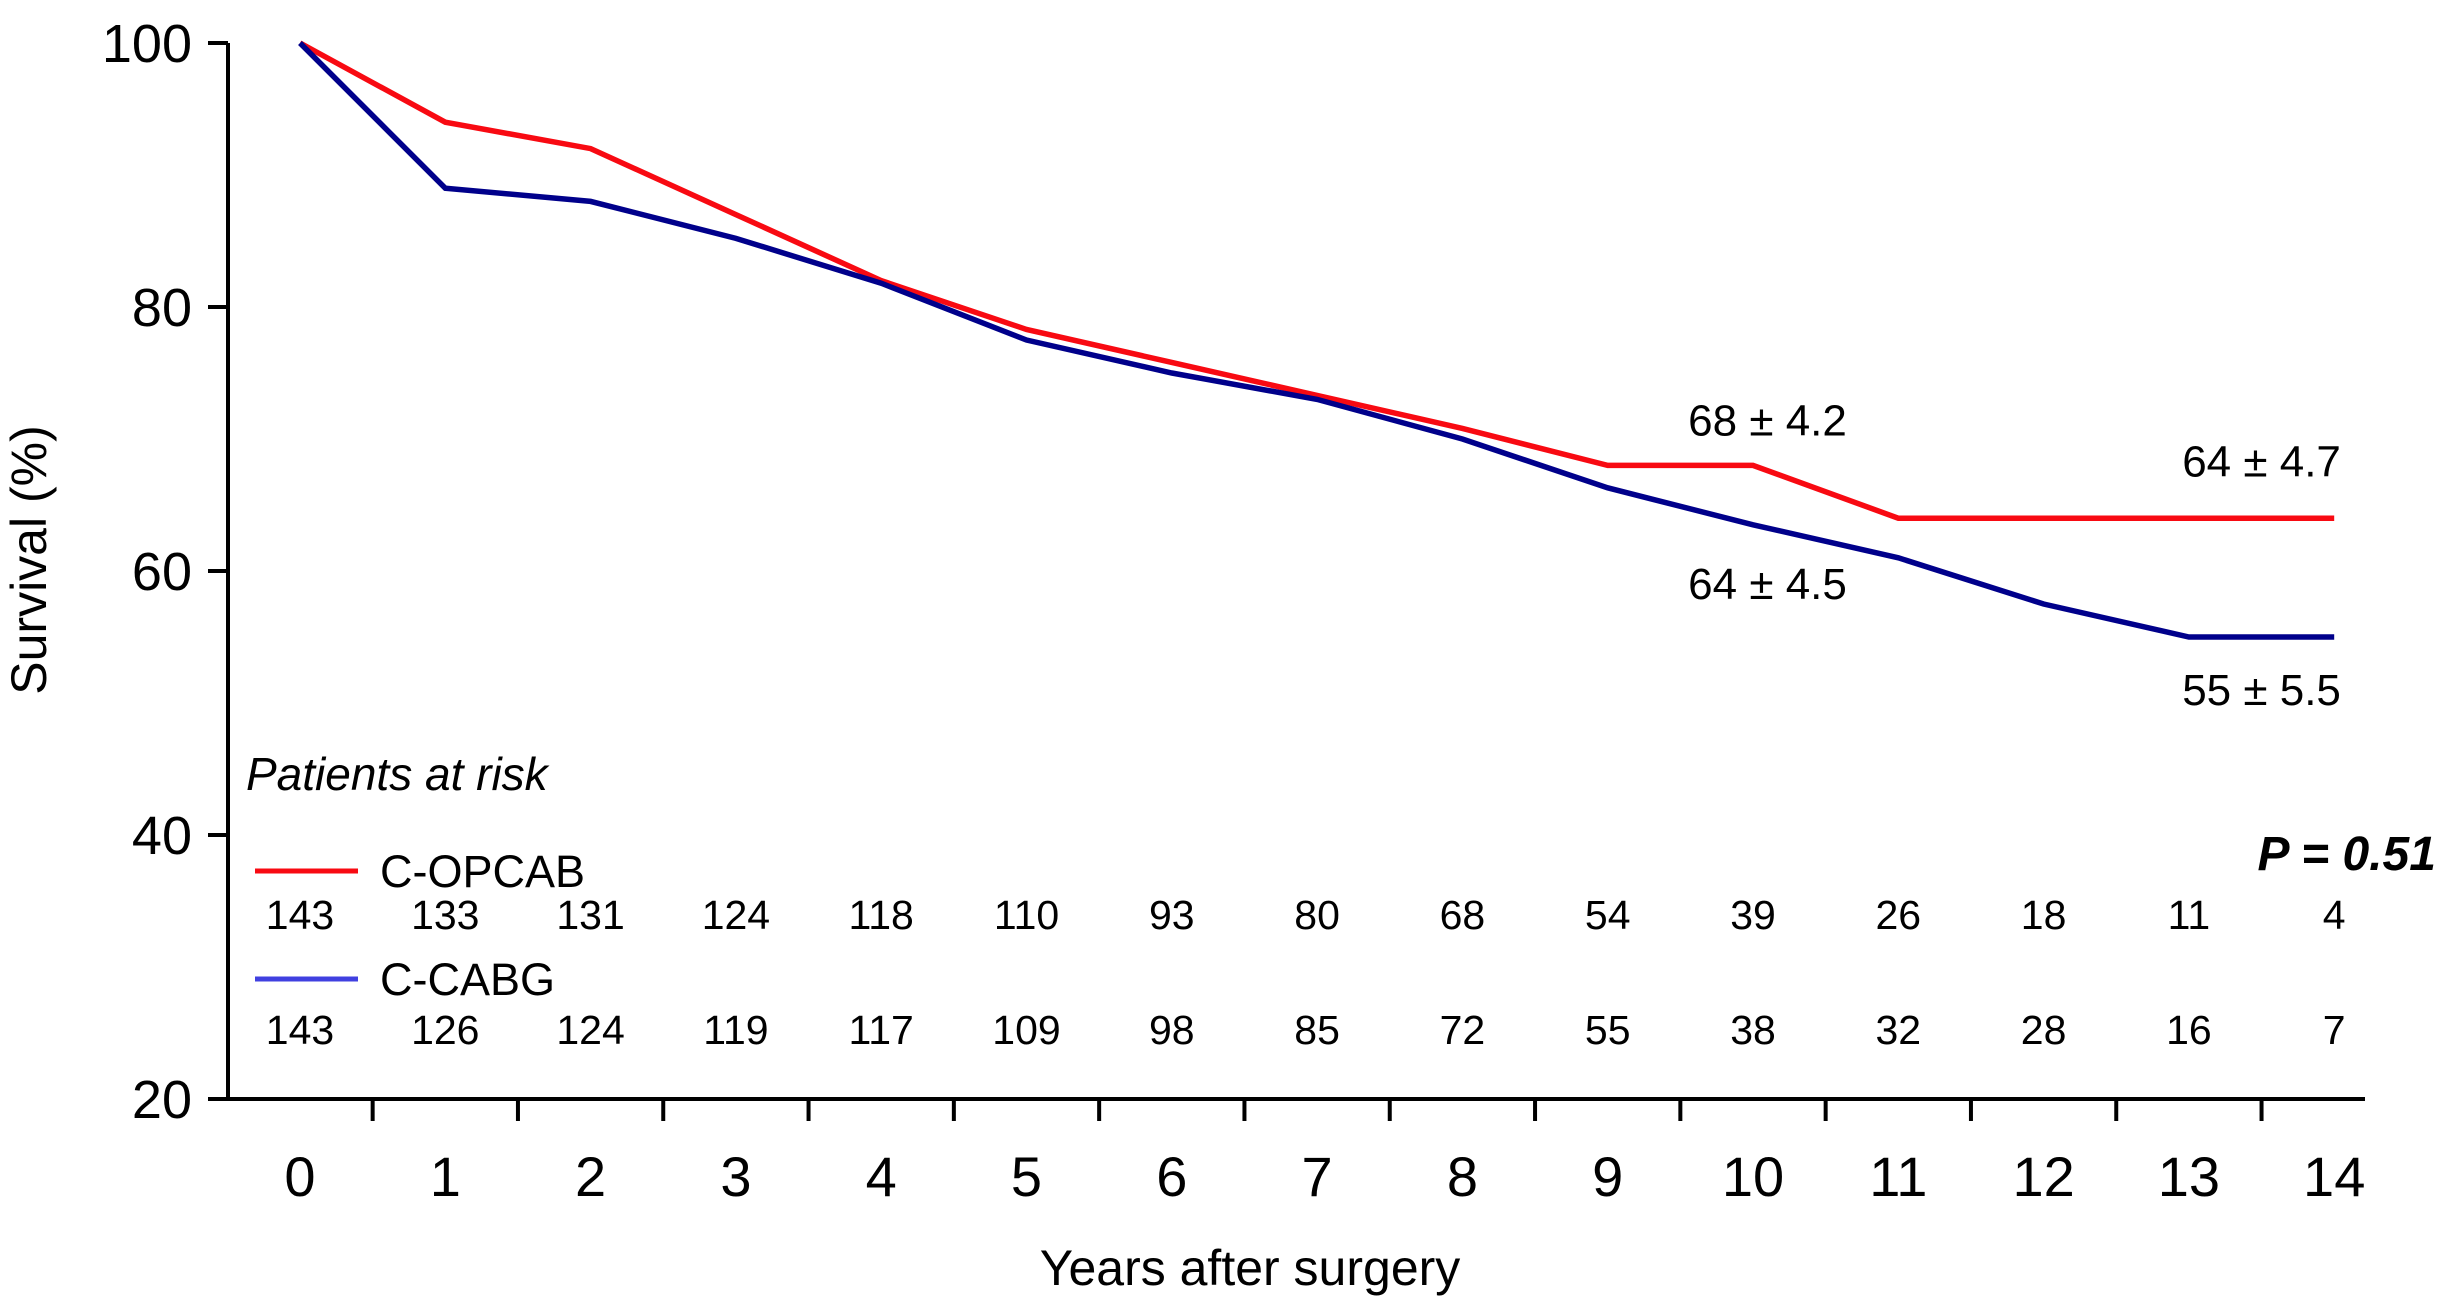  I want to click on risk-count: 109, so click(1026, 1030).